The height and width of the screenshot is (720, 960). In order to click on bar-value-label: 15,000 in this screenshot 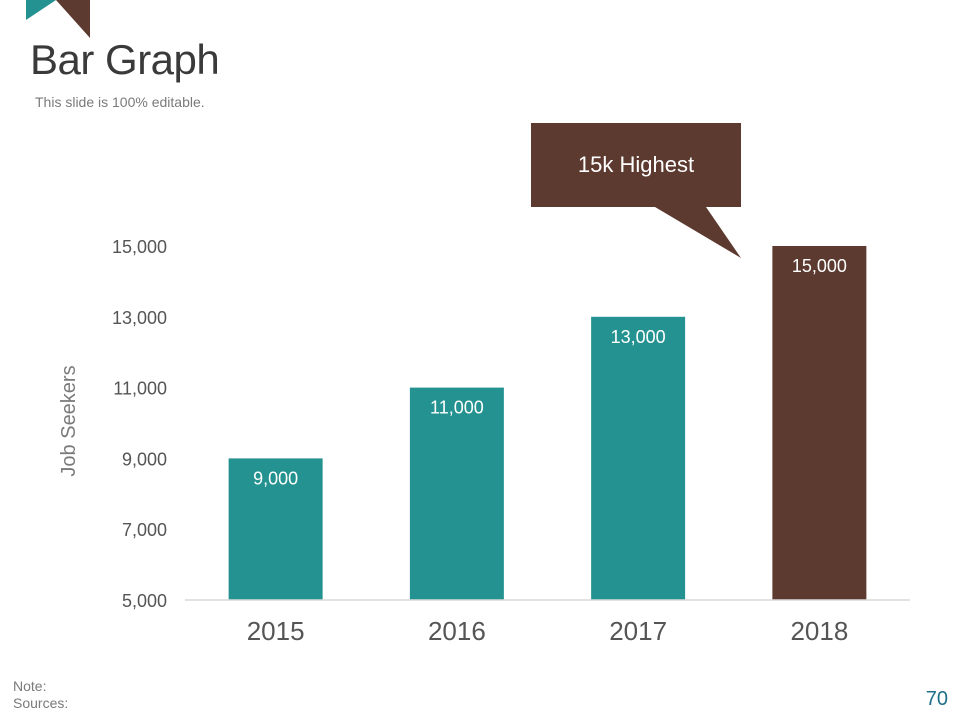, I will do `click(819, 266)`.